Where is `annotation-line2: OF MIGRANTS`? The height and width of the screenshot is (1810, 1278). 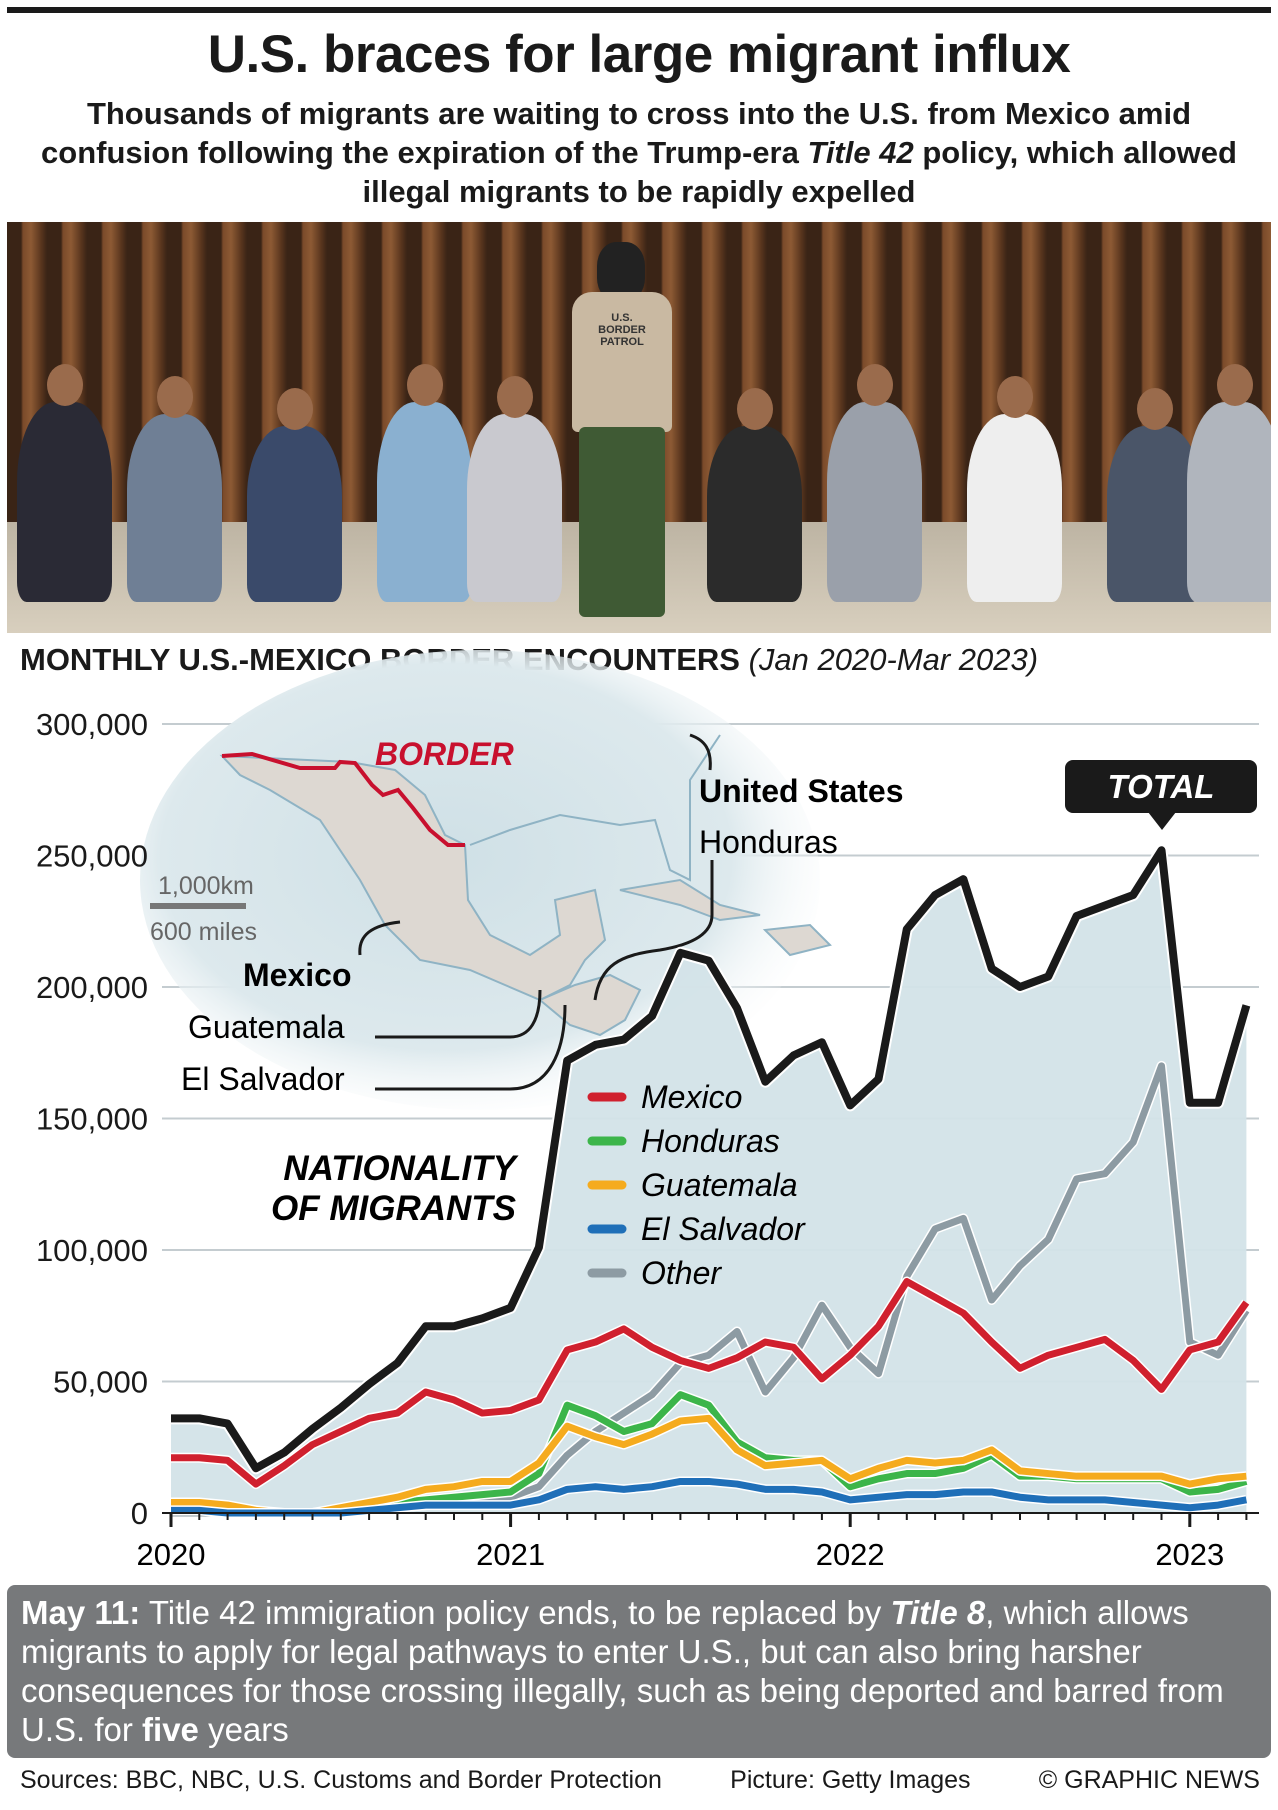
annotation-line2: OF MIGRANTS is located at coordinates (393, 1208).